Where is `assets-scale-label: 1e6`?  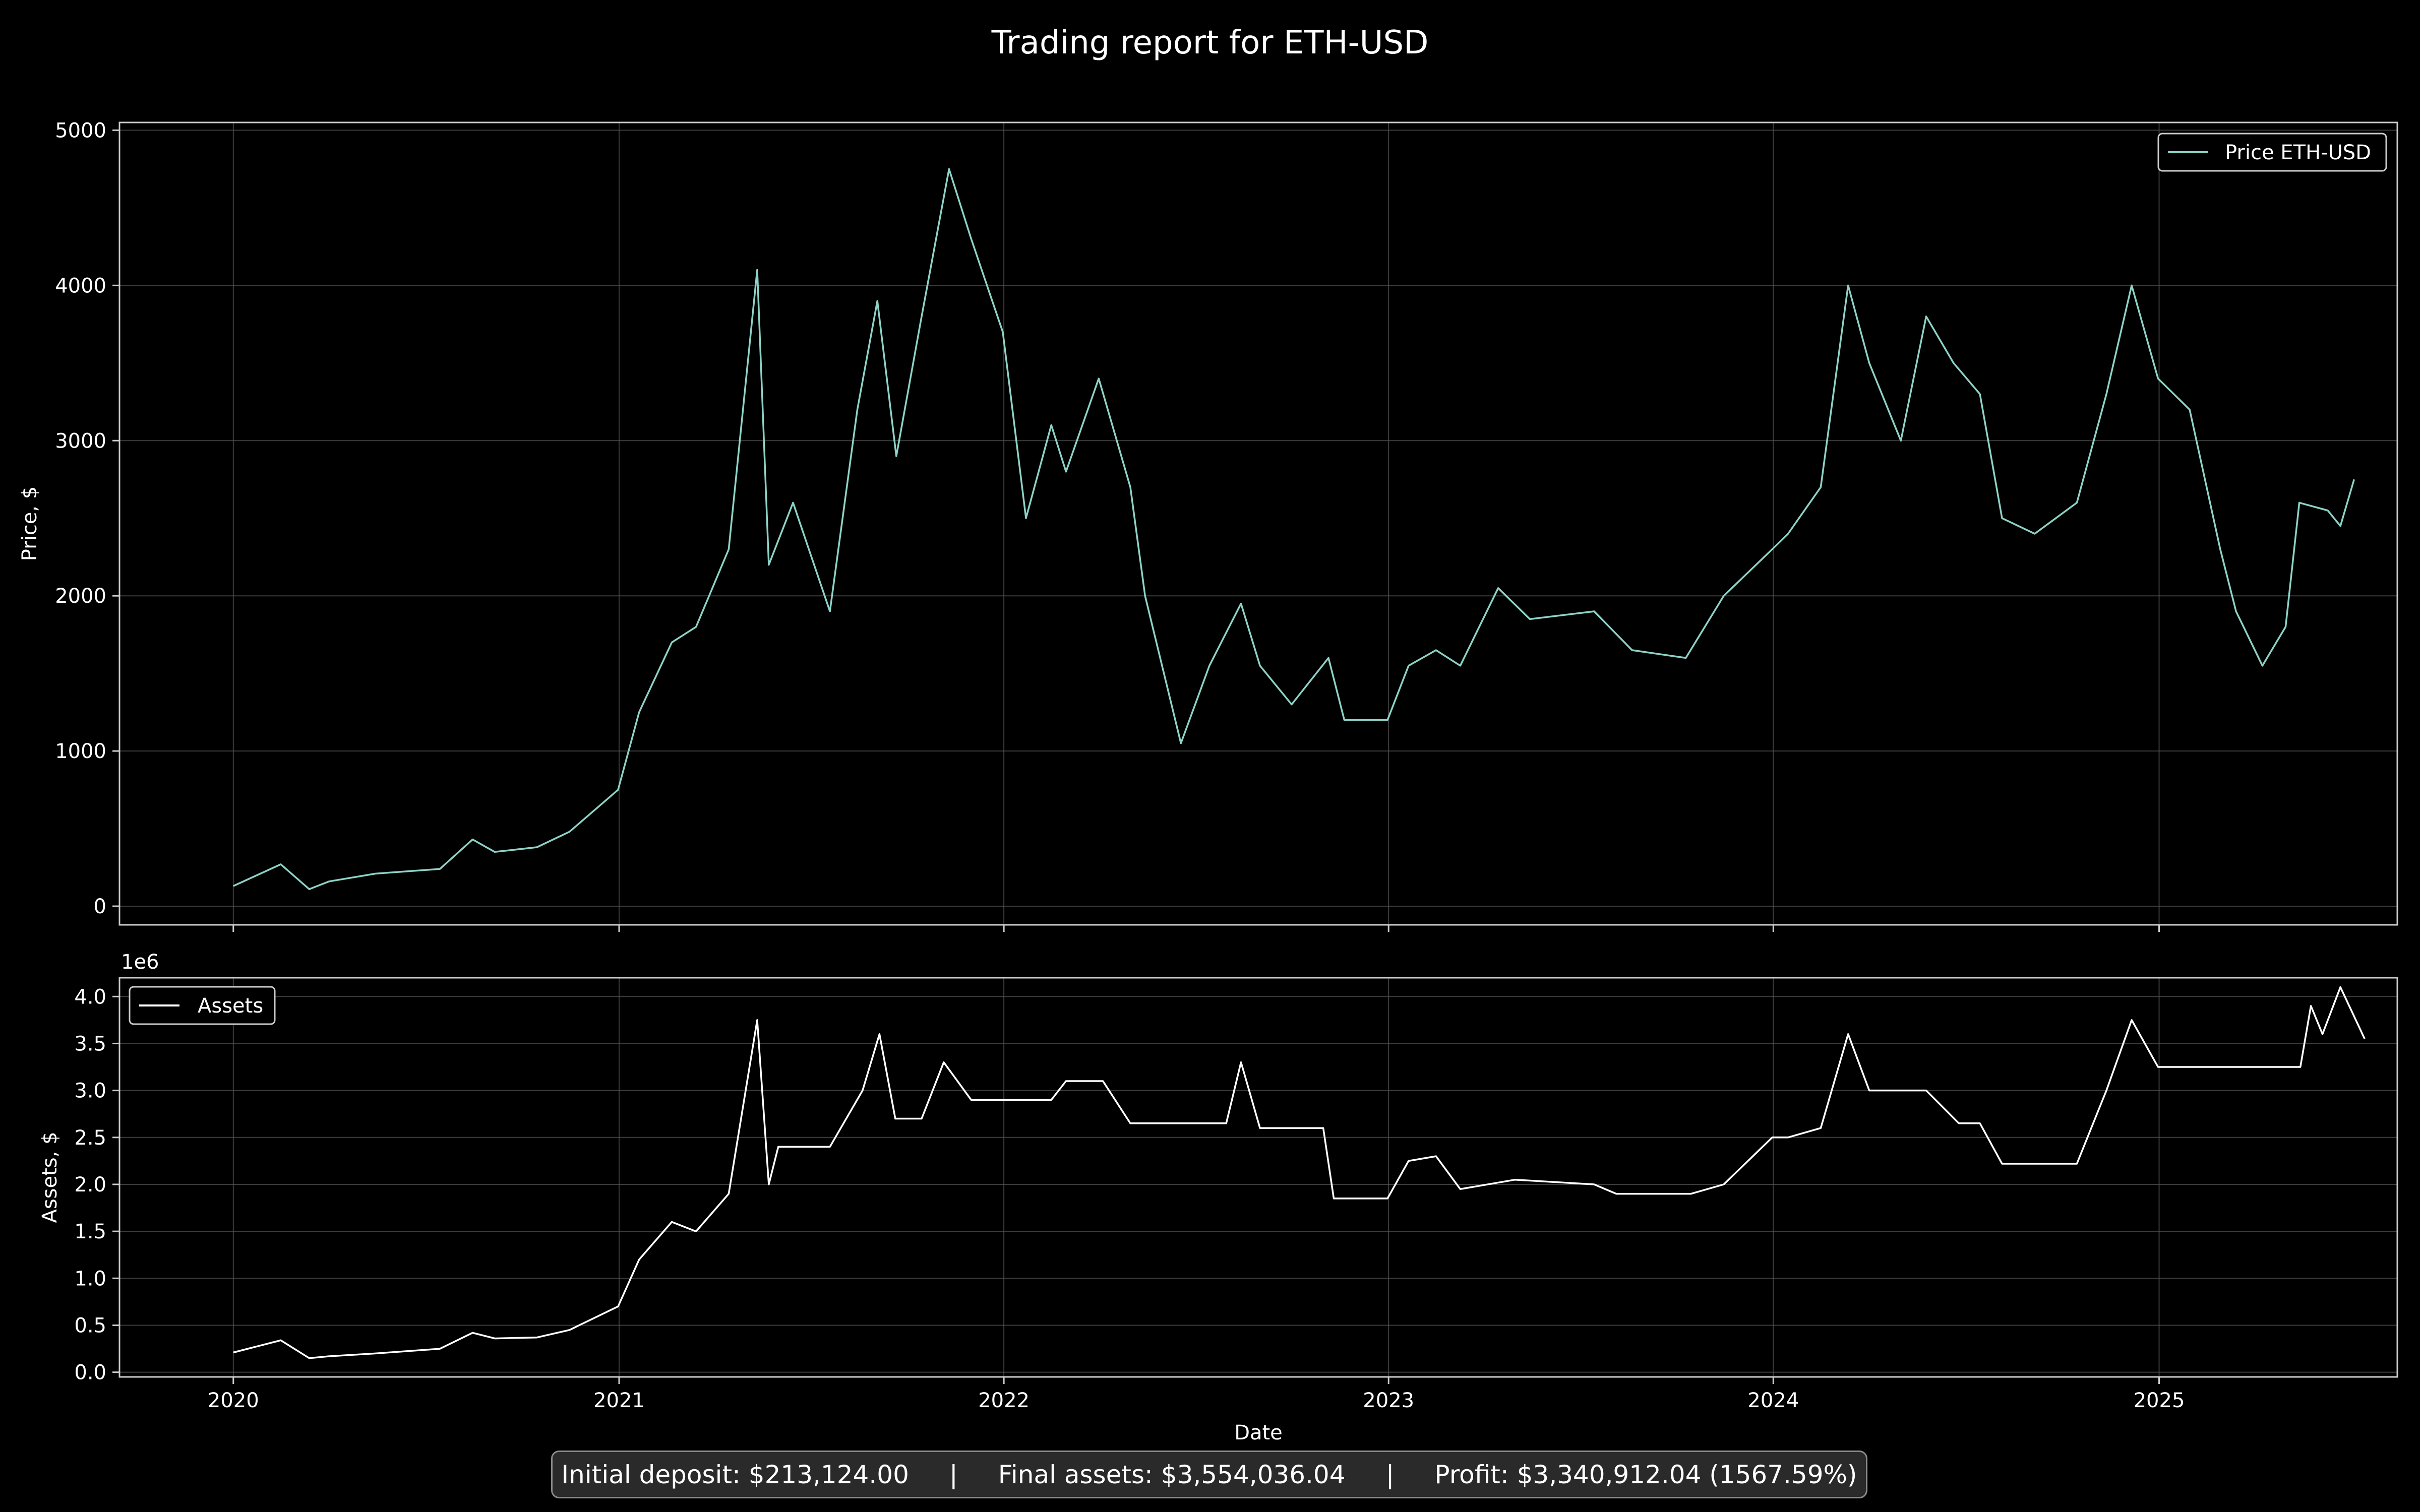 assets-scale-label: 1e6 is located at coordinates (140, 962).